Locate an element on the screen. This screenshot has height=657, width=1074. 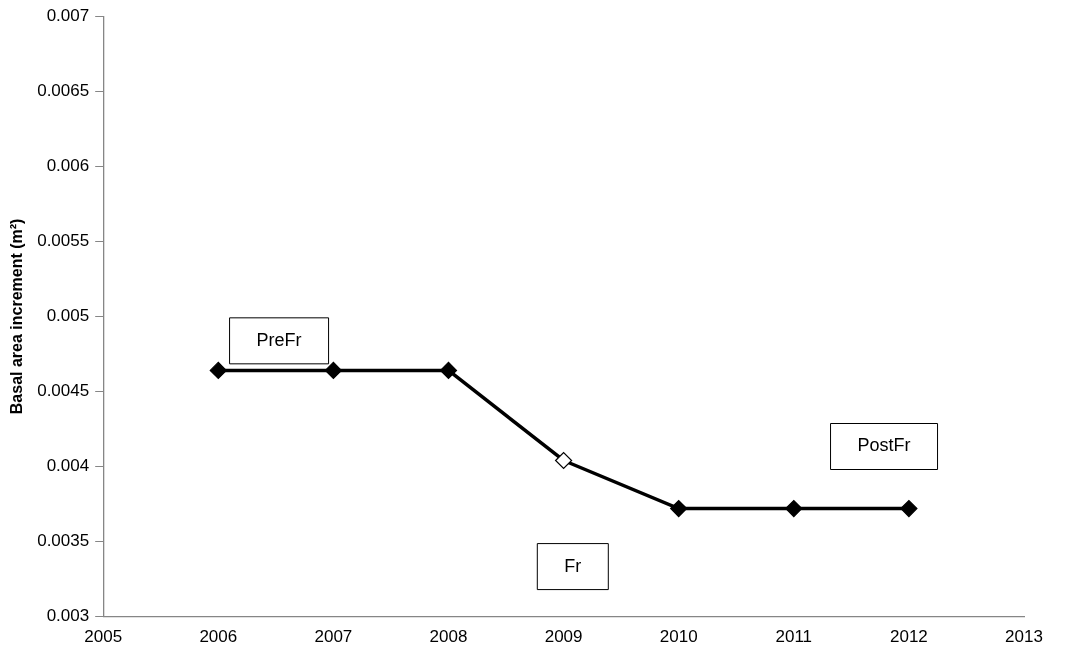
y-tick-label: 0.006 is located at coordinates (68, 165).